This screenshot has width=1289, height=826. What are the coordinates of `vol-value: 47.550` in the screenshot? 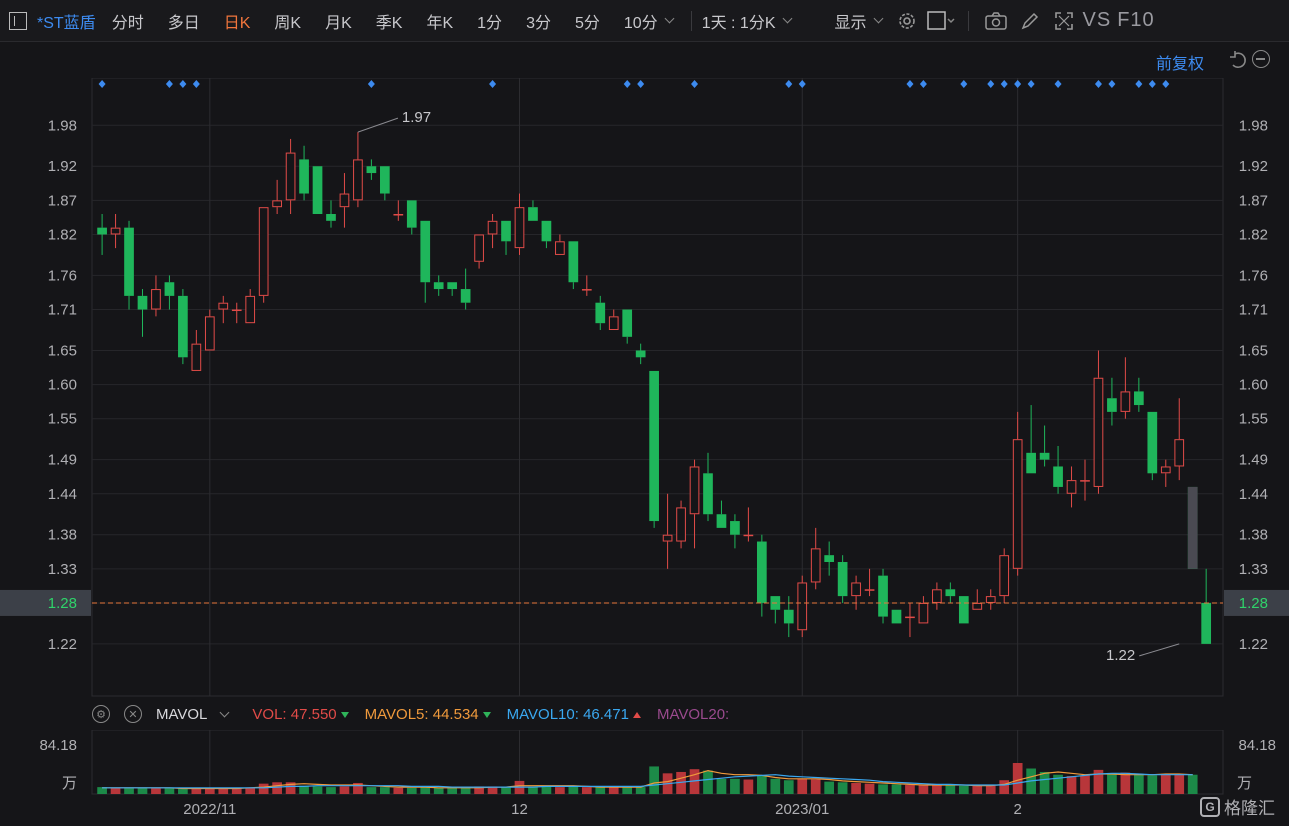 It's located at (313, 714).